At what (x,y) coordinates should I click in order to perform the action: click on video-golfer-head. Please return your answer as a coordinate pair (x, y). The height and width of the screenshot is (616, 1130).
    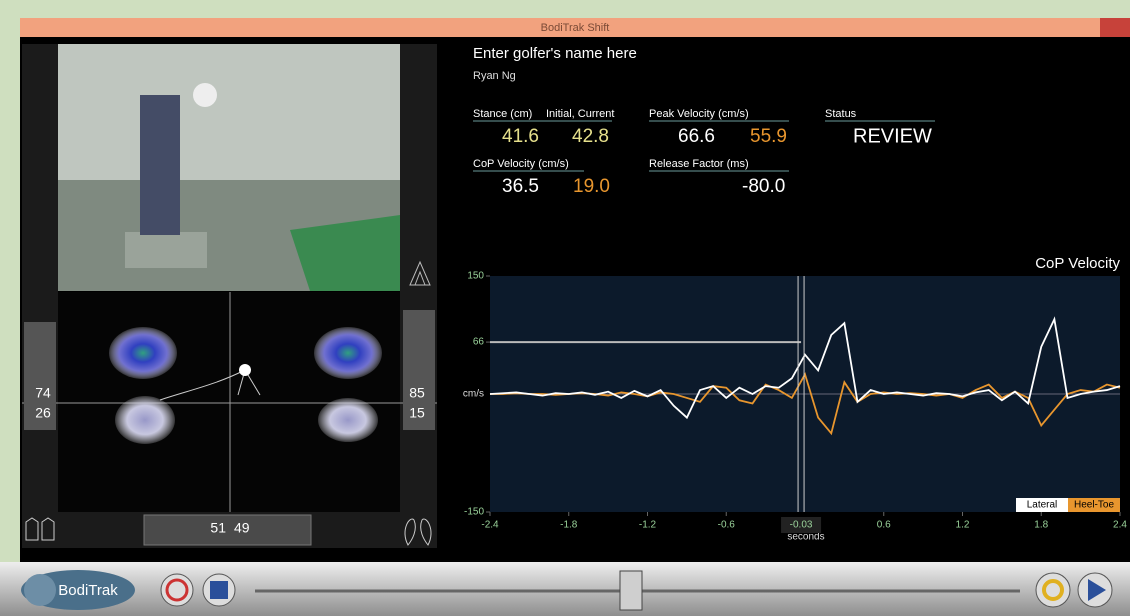
    Looking at the image, I should click on (205, 95).